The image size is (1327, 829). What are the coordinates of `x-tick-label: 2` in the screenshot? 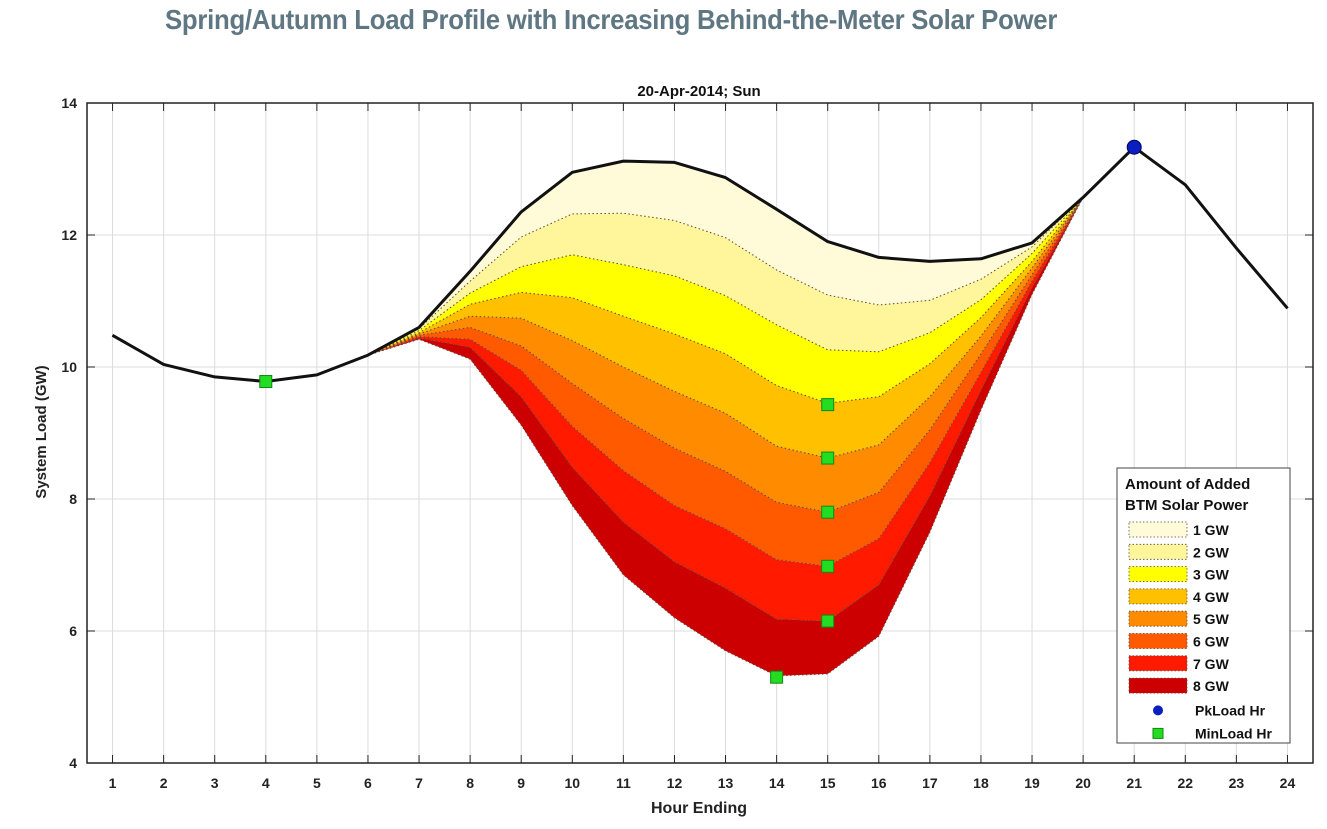 It's located at (164, 783).